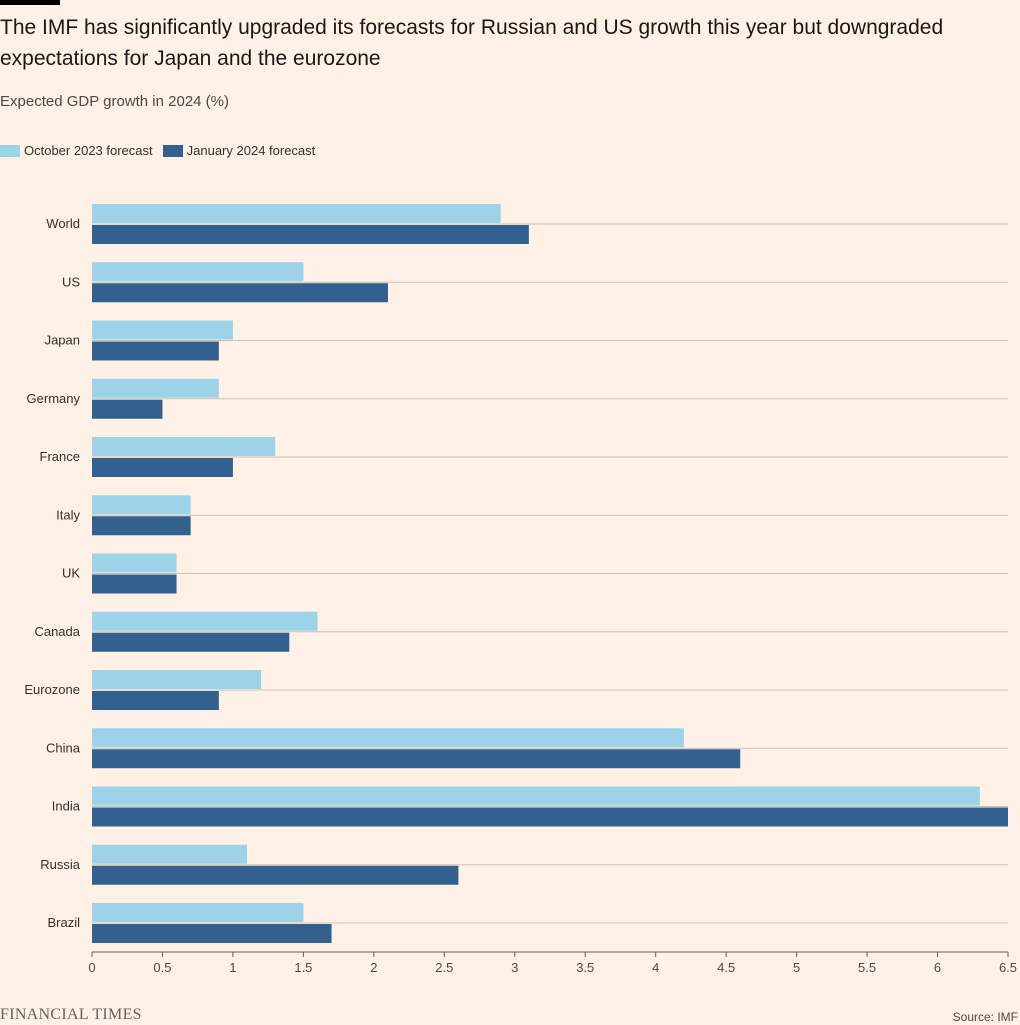 The height and width of the screenshot is (1025, 1020). What do you see at coordinates (155, 700) in the screenshot?
I see `bar-january-eurozone` at bounding box center [155, 700].